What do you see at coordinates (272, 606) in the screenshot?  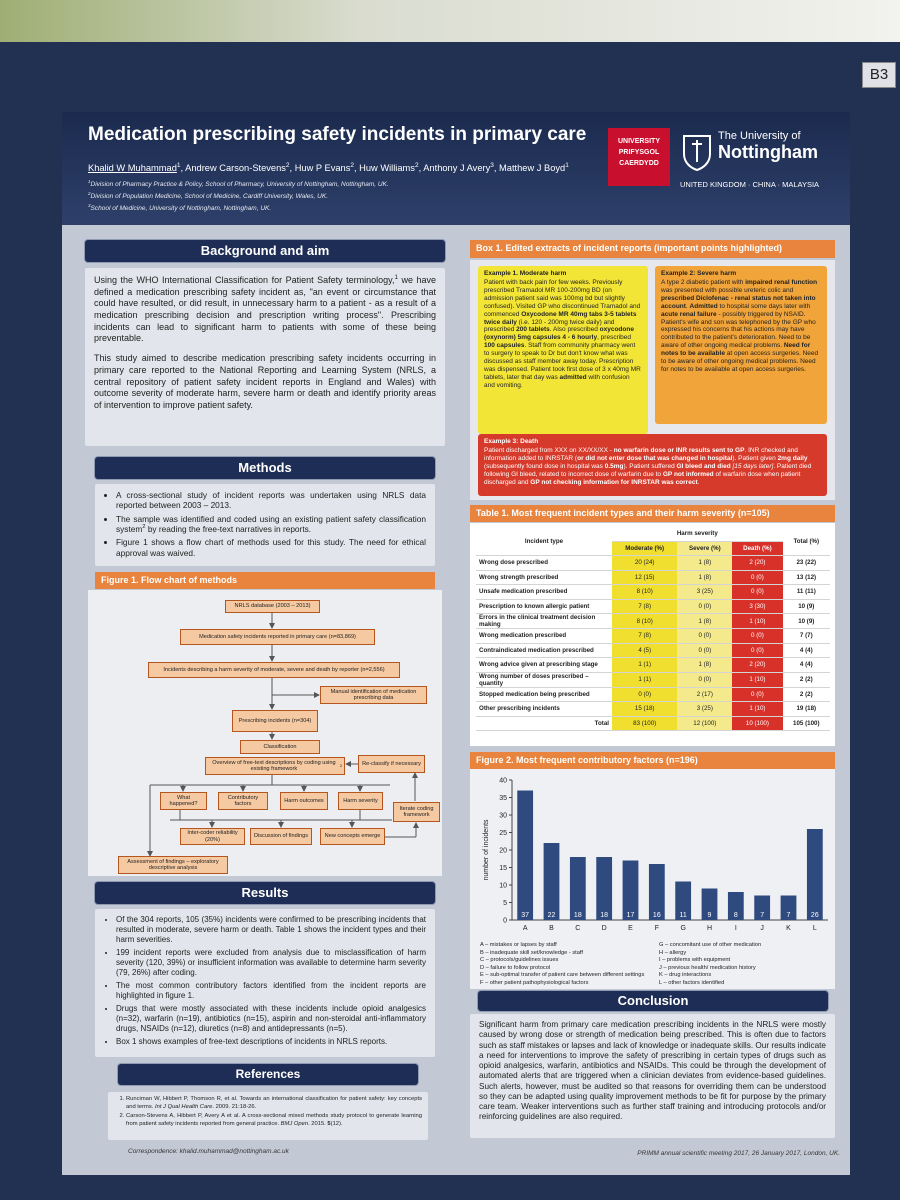 I see `flow-node: NRLS database (2003 – 2013)` at bounding box center [272, 606].